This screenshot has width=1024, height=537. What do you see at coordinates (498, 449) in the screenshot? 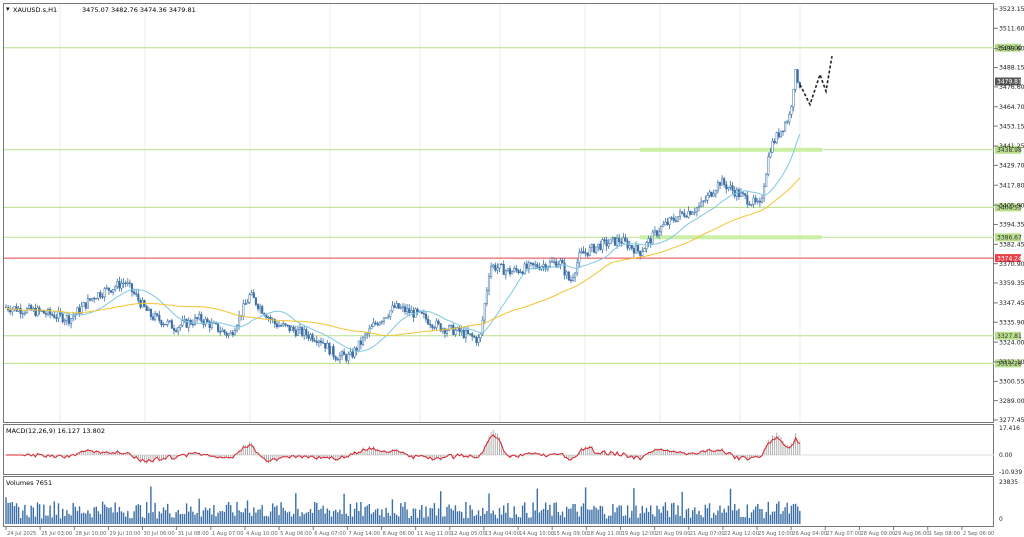
I see `macd-frame` at bounding box center [498, 449].